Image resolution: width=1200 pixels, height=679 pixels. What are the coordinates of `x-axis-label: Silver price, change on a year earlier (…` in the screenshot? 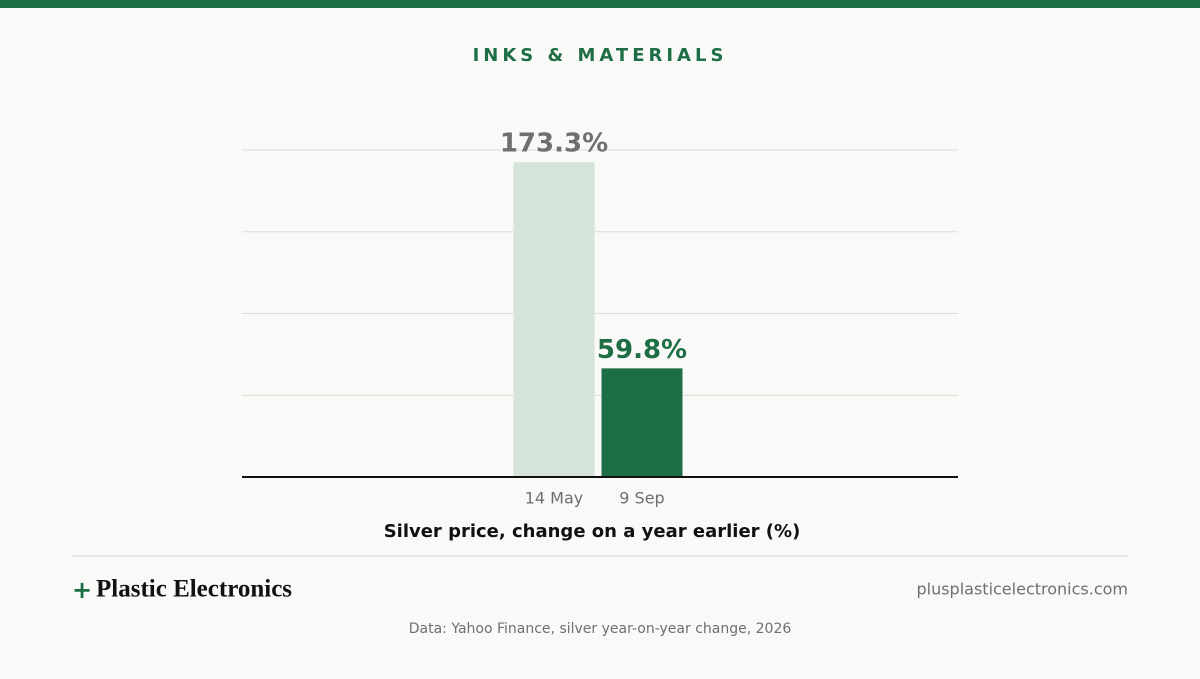 It's located at (592, 531).